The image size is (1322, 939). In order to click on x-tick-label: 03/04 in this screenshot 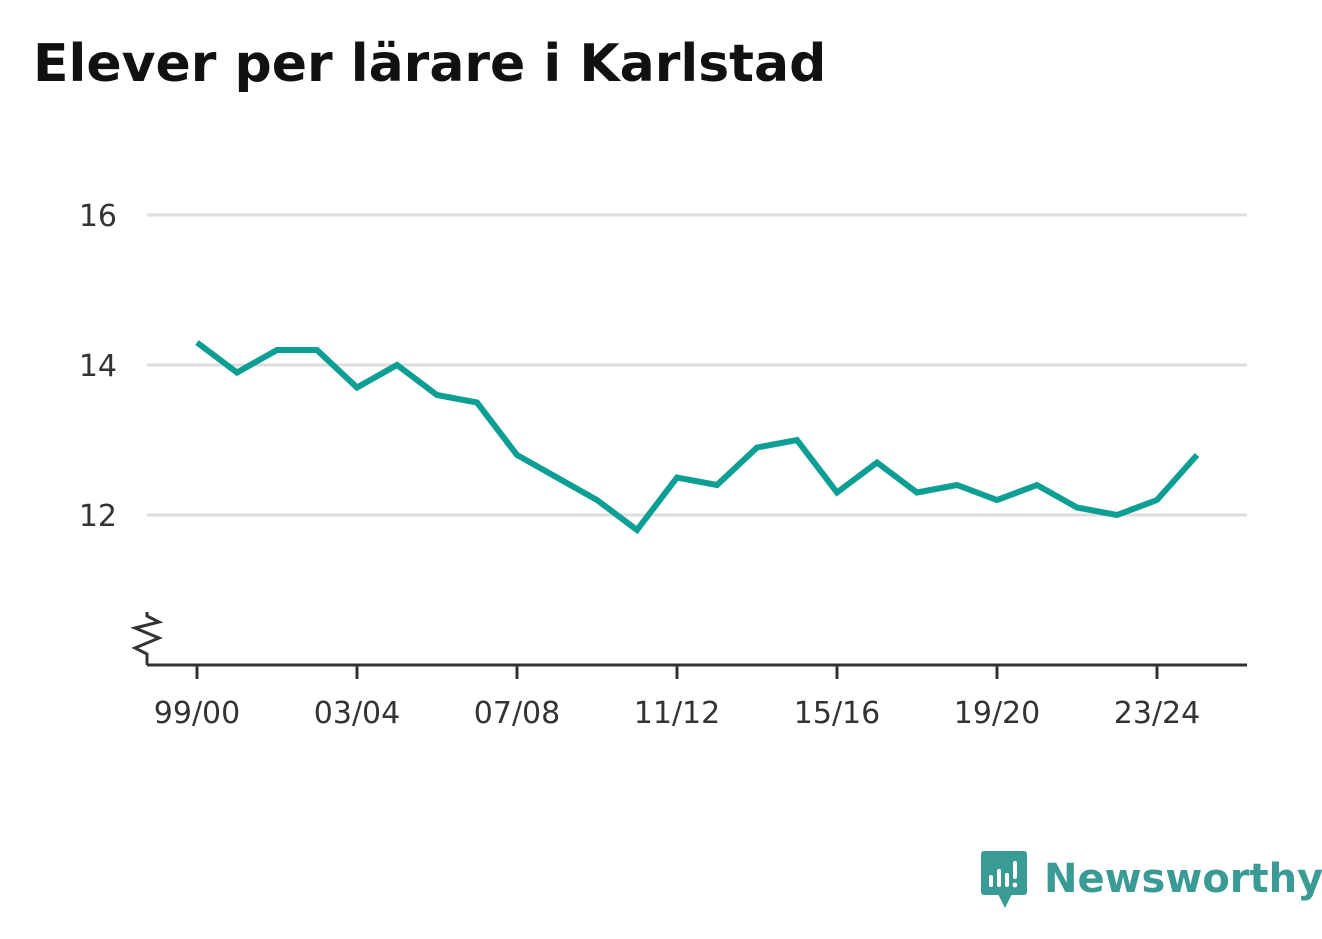, I will do `click(357, 713)`.